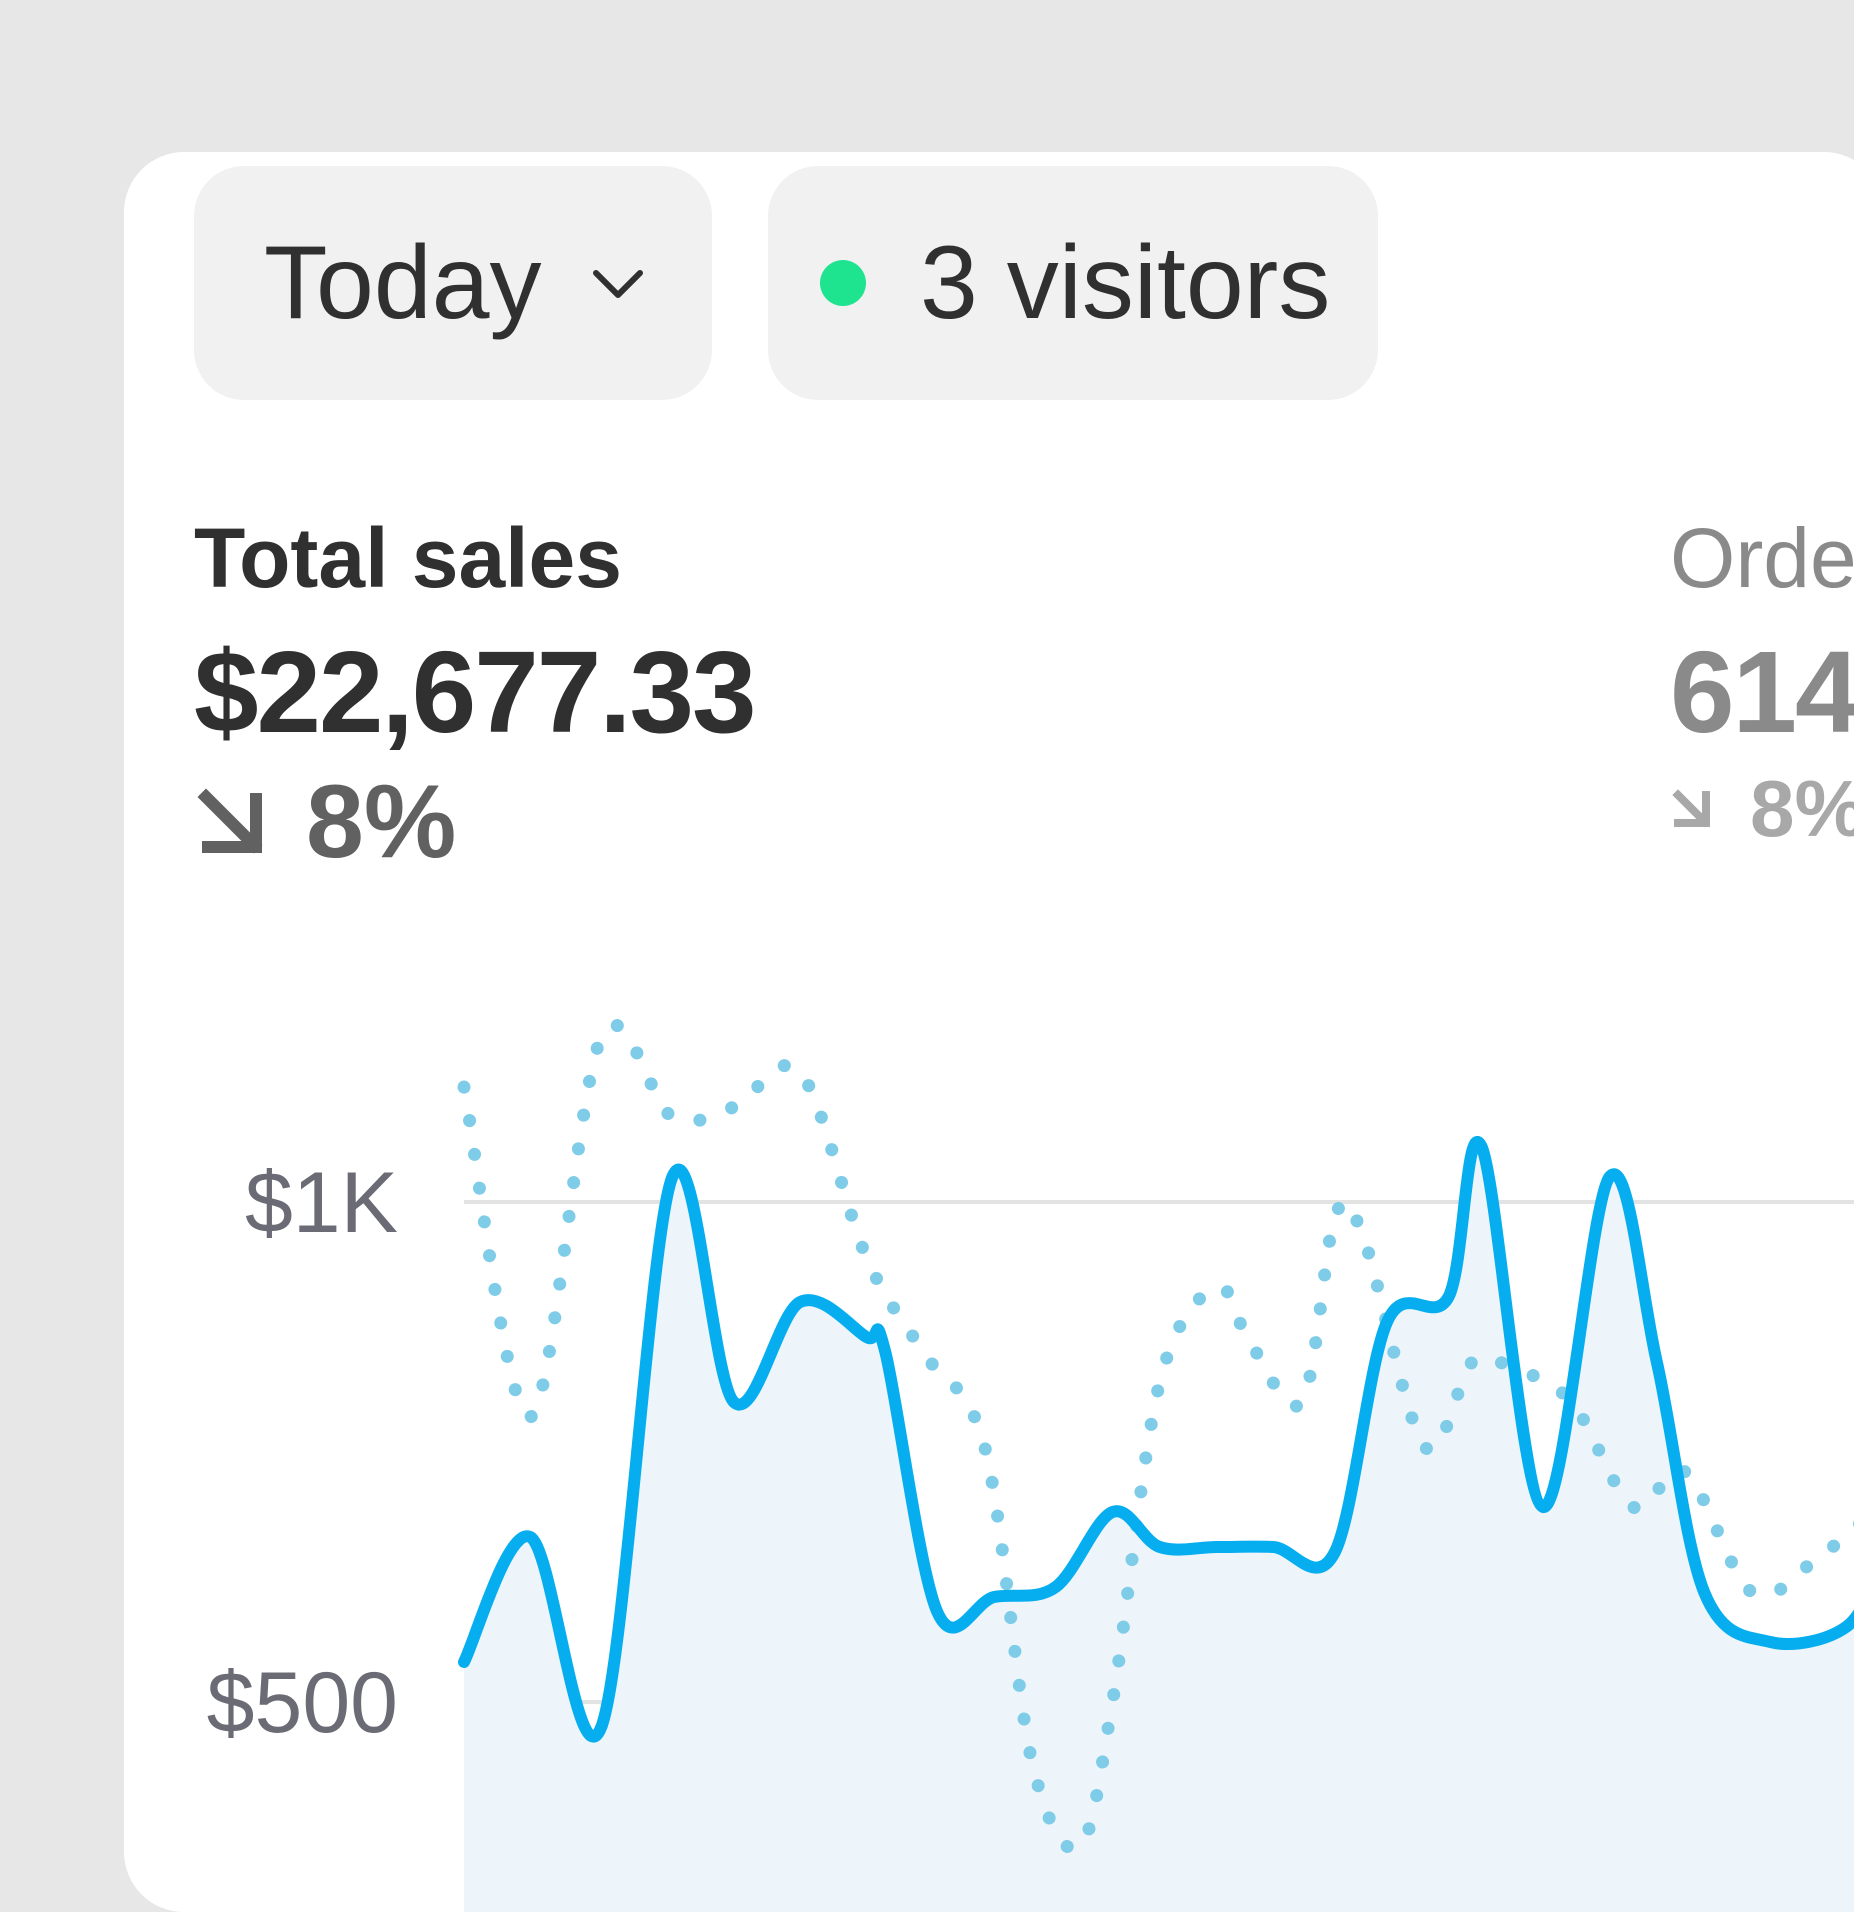  I want to click on total-sales-value: $22,677.33, so click(475, 692).